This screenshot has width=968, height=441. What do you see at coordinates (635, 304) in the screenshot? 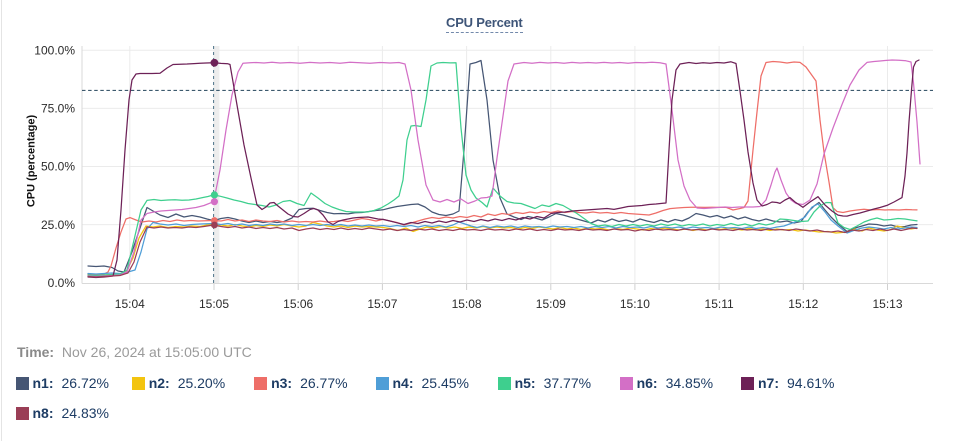
I see `svg-text: 15:10` at bounding box center [635, 304].